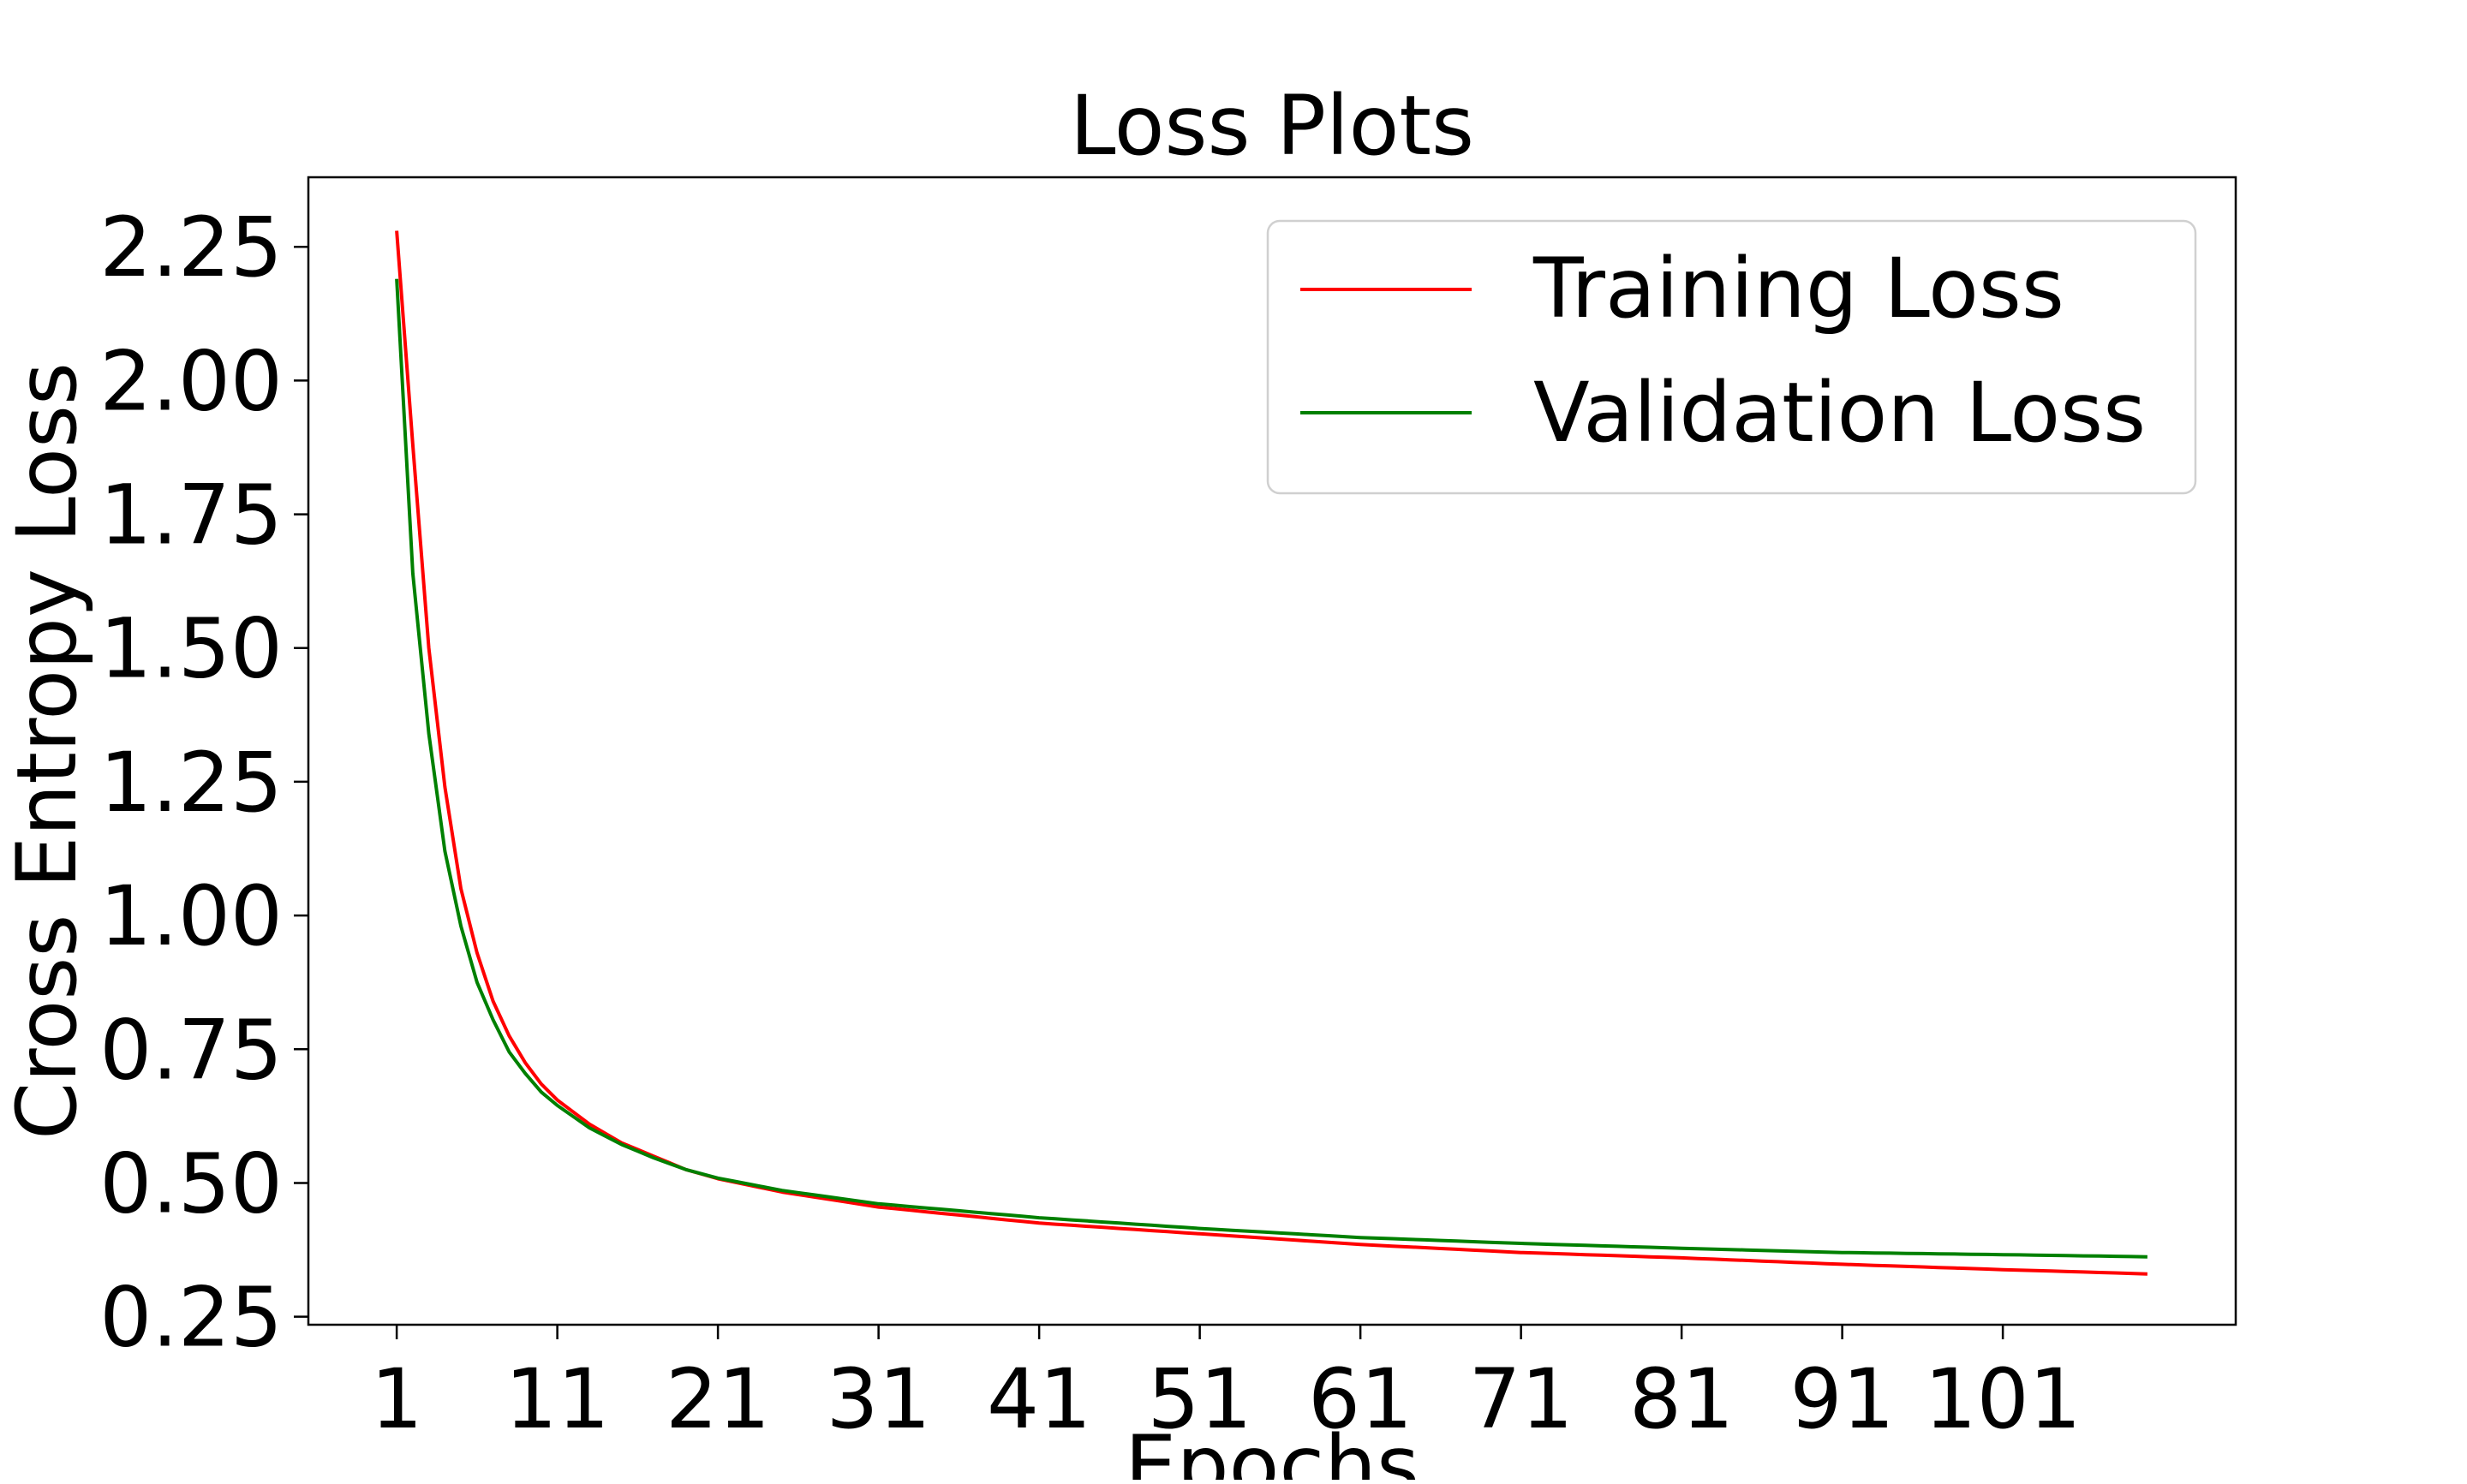 The width and height of the screenshot is (2467, 1484). What do you see at coordinates (1682, 1399) in the screenshot?
I see `x-tick-label: 81` at bounding box center [1682, 1399].